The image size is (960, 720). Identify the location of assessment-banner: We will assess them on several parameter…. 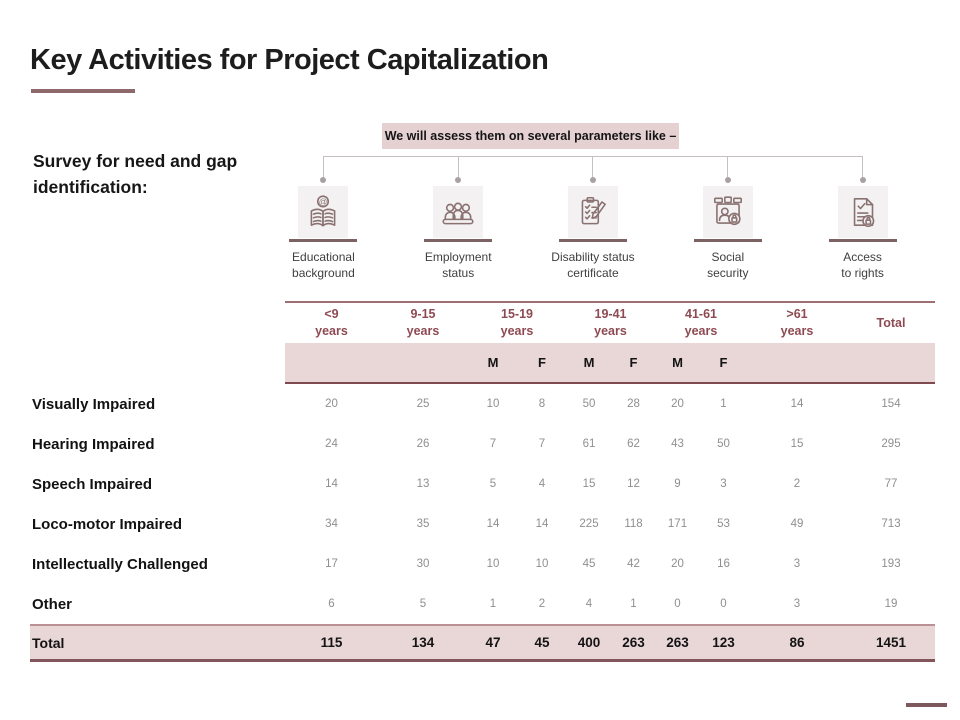
(530, 136).